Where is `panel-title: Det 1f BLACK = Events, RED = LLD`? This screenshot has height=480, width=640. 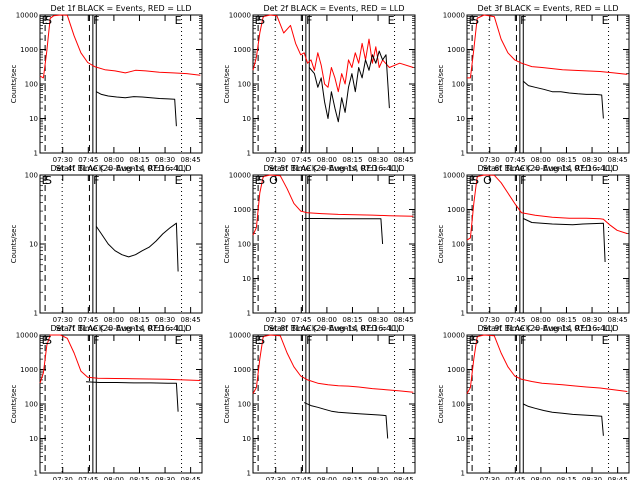 panel-title: Det 1f BLACK = Events, RED = LLD is located at coordinates (120, 8).